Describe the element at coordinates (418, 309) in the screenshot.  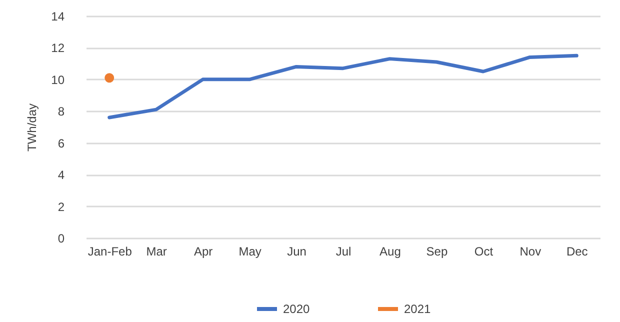
I see `legend-label: 2021` at that location.